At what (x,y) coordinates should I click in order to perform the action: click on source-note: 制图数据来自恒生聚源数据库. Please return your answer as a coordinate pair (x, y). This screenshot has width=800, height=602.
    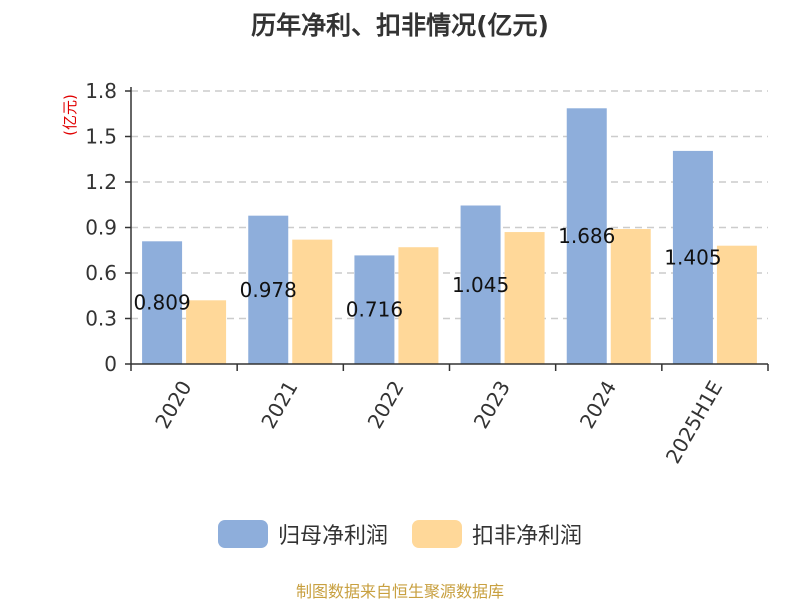
    Looking at the image, I should click on (399, 591).